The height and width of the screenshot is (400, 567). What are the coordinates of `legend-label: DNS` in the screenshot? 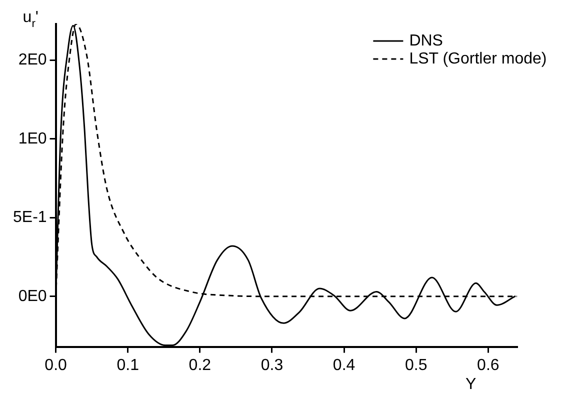 It's located at (426, 41).